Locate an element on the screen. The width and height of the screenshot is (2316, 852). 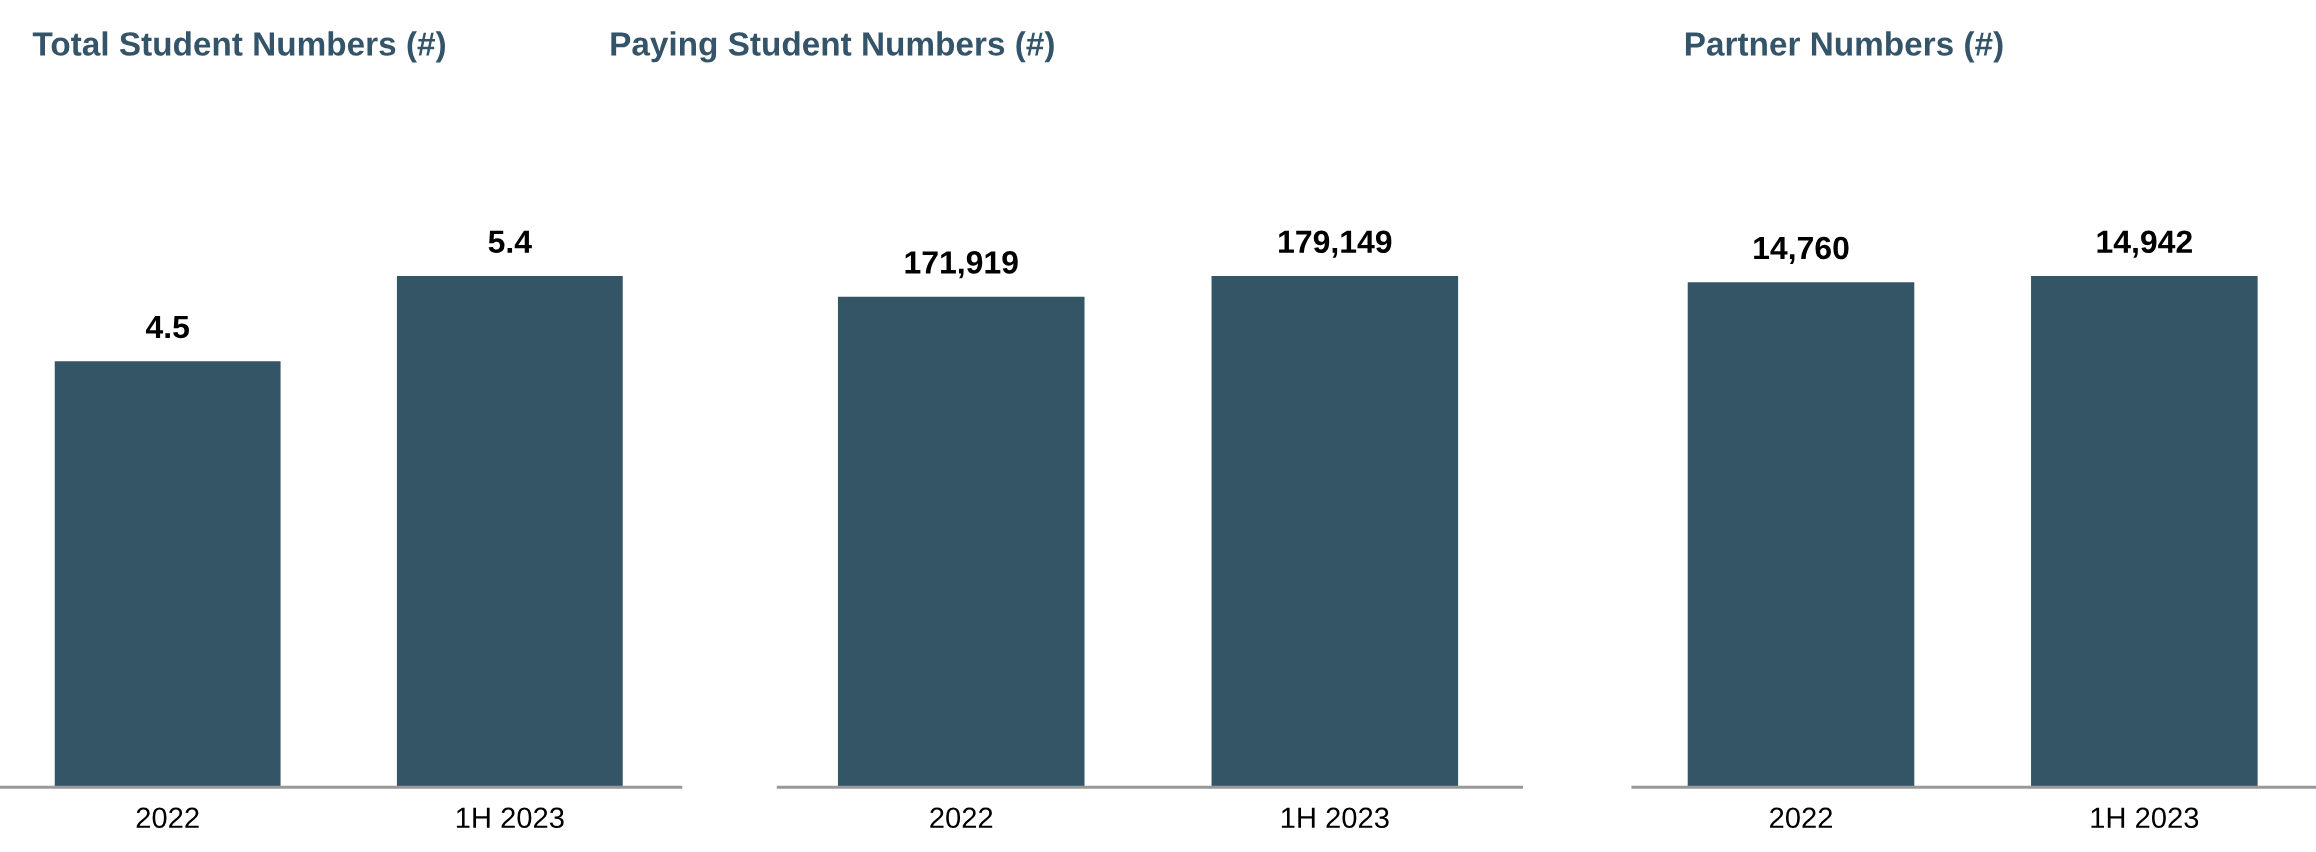
chart-title: Partner Numbers (#) is located at coordinates (1844, 47).